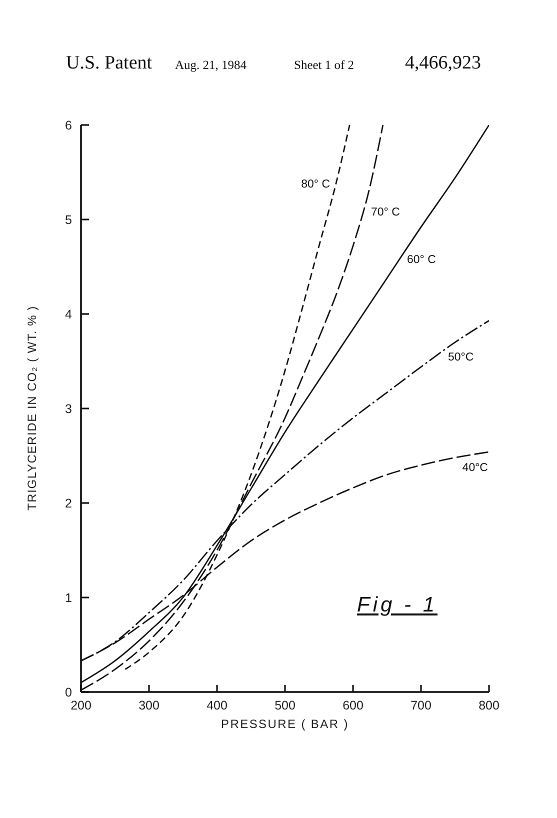 This screenshot has width=557, height=818. I want to click on y-tick-label: 3, so click(68, 409).